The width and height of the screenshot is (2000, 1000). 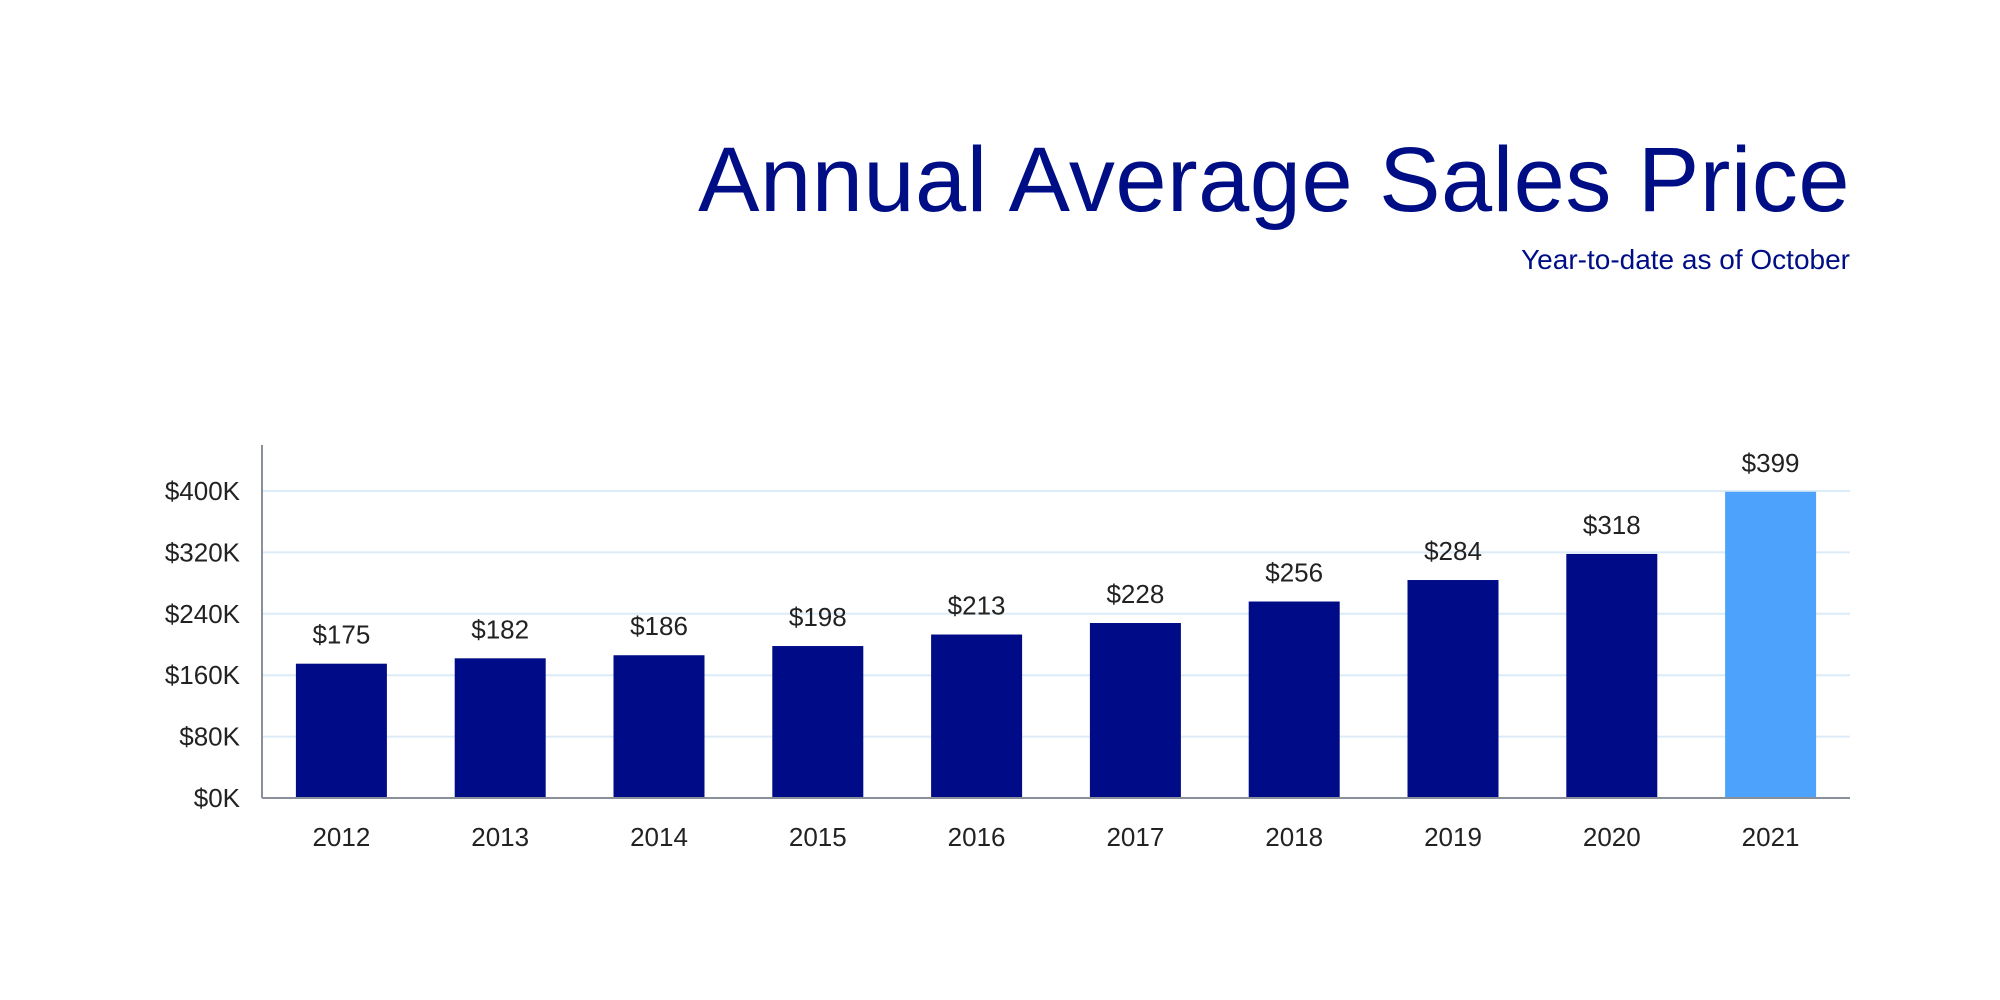 What do you see at coordinates (1771, 463) in the screenshot?
I see `data-label: $399` at bounding box center [1771, 463].